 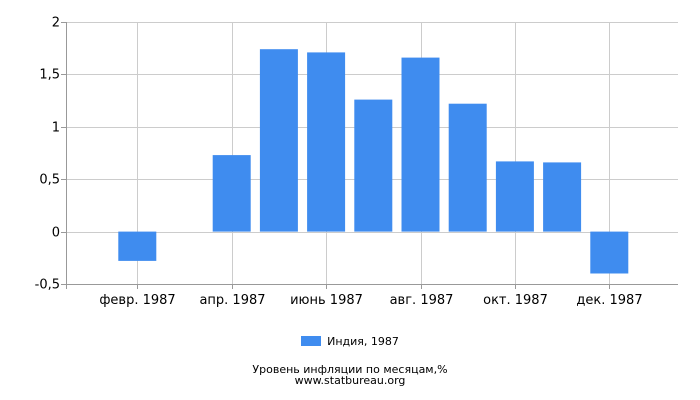 I want to click on legend-swatch, so click(x=311, y=341).